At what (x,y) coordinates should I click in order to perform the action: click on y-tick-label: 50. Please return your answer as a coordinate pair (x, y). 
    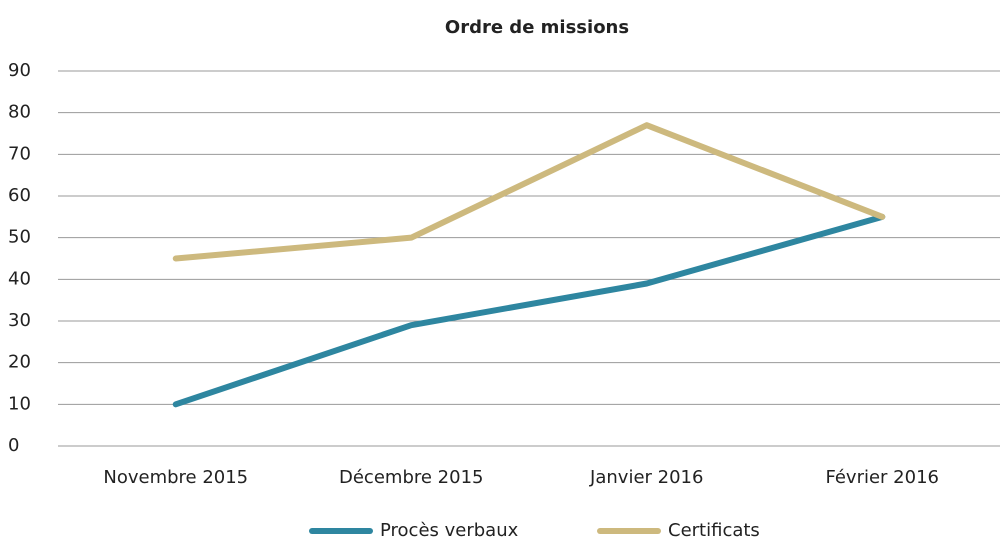
    Looking at the image, I should click on (19, 237).